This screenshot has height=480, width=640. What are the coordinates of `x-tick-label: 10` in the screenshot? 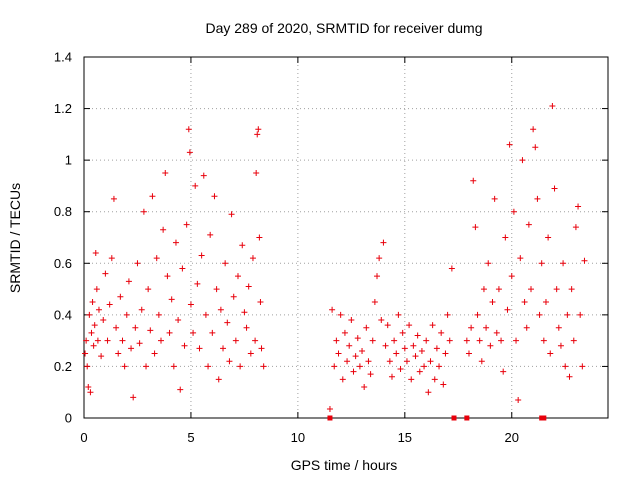 It's located at (298, 437).